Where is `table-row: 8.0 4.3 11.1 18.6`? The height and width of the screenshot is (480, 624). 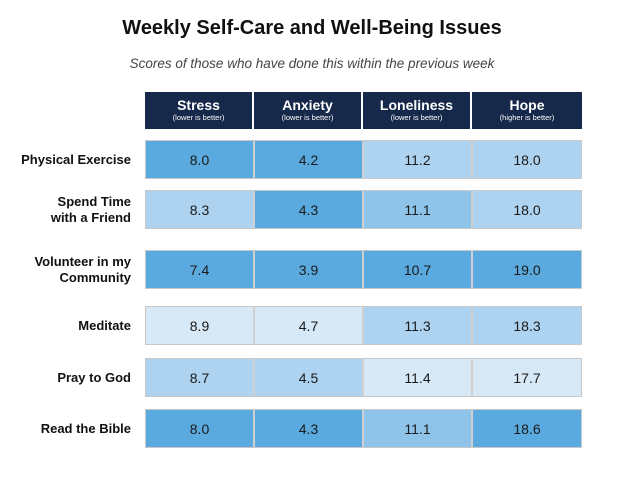
table-row: 8.0 4.3 11.1 18.6 is located at coordinates (363, 428).